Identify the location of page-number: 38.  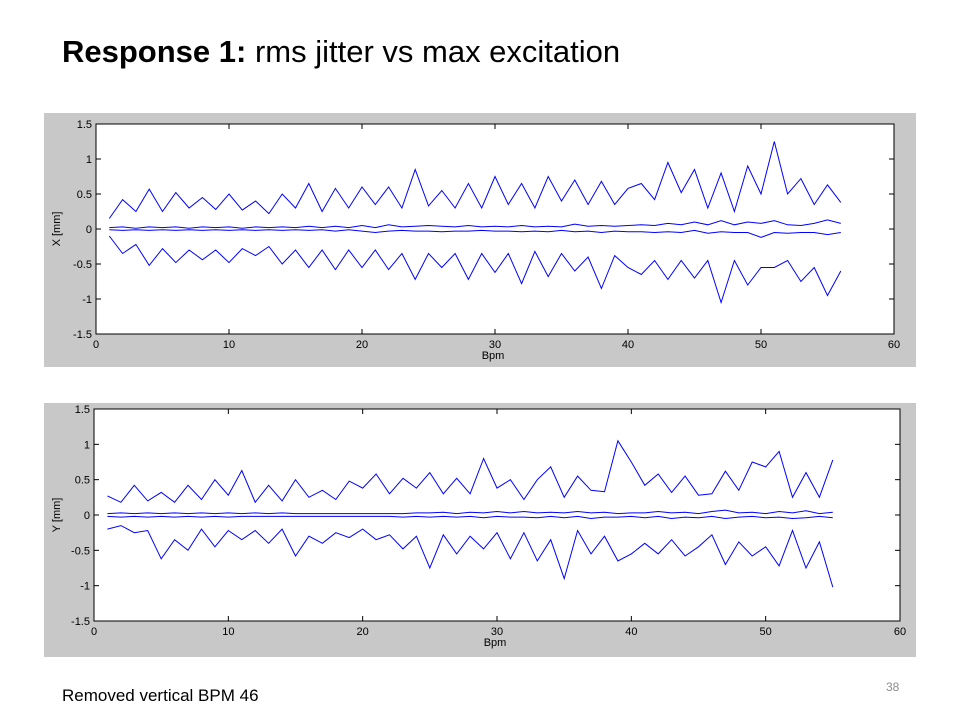
(893, 687).